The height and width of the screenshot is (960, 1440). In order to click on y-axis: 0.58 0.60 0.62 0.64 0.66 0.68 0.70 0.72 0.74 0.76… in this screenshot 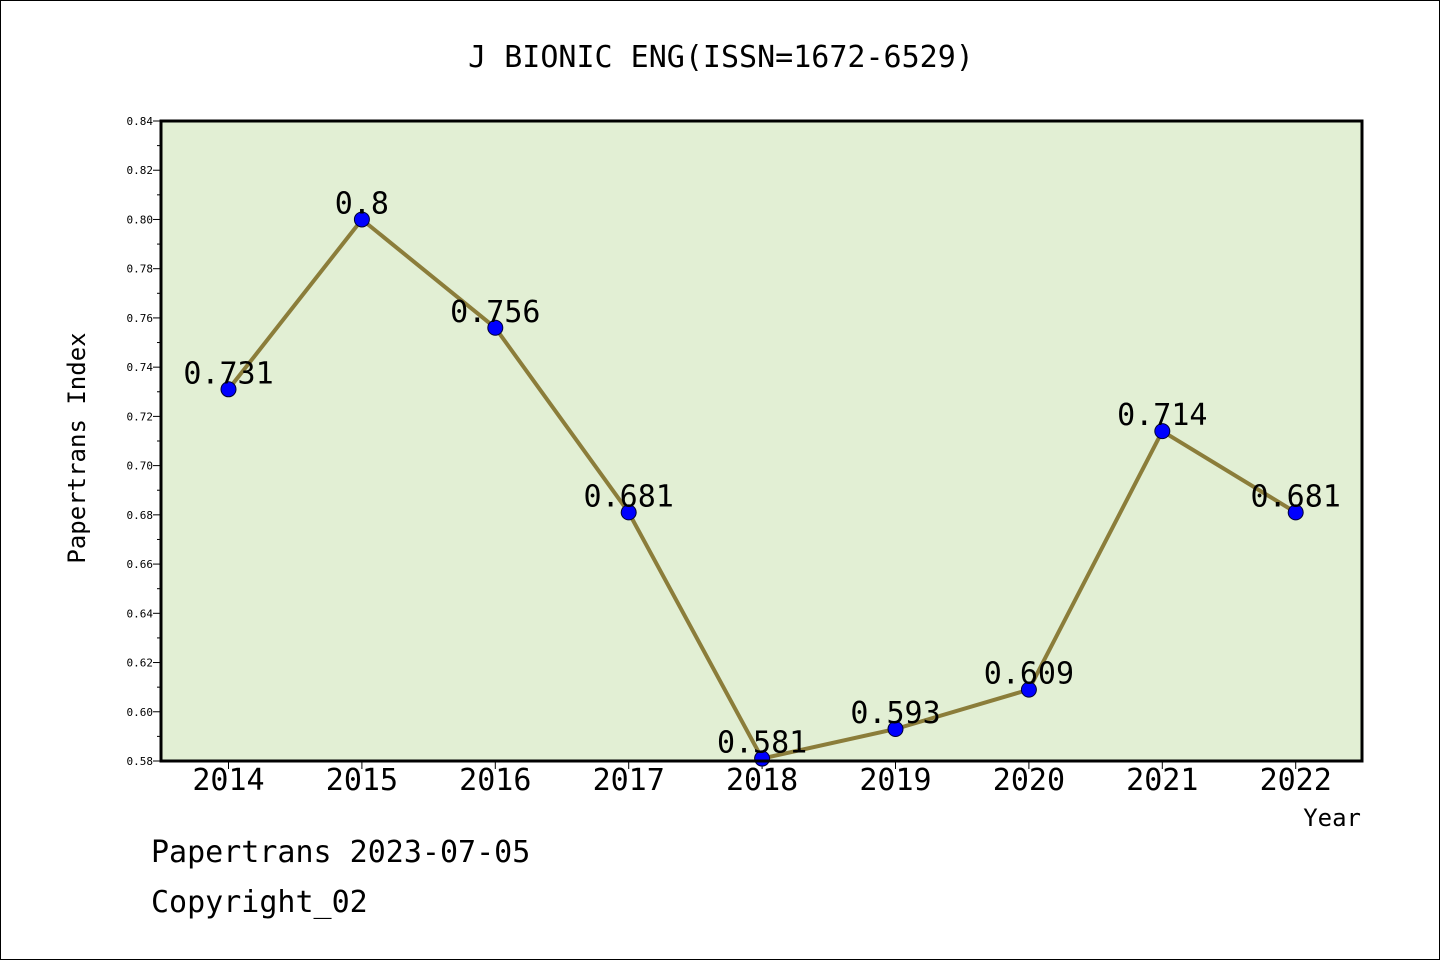, I will do `click(144, 441)`.